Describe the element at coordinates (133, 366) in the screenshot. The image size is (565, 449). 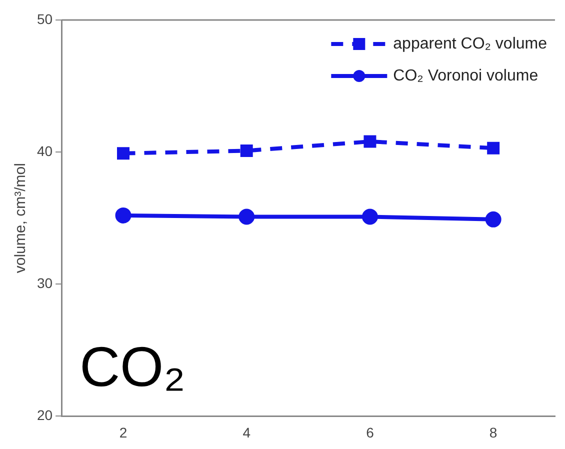
I see `annotation: CO₂` at that location.